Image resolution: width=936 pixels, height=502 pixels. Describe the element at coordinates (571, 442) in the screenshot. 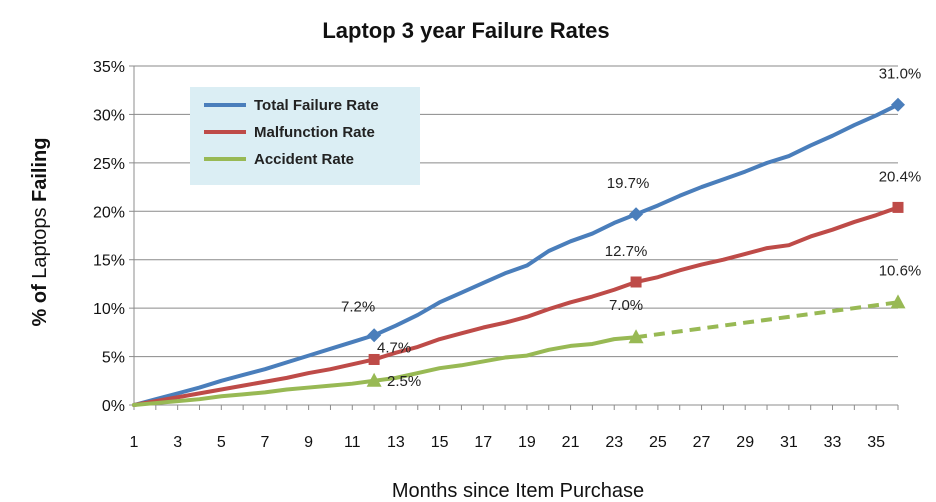

I see `x-tick-label: 21` at that location.